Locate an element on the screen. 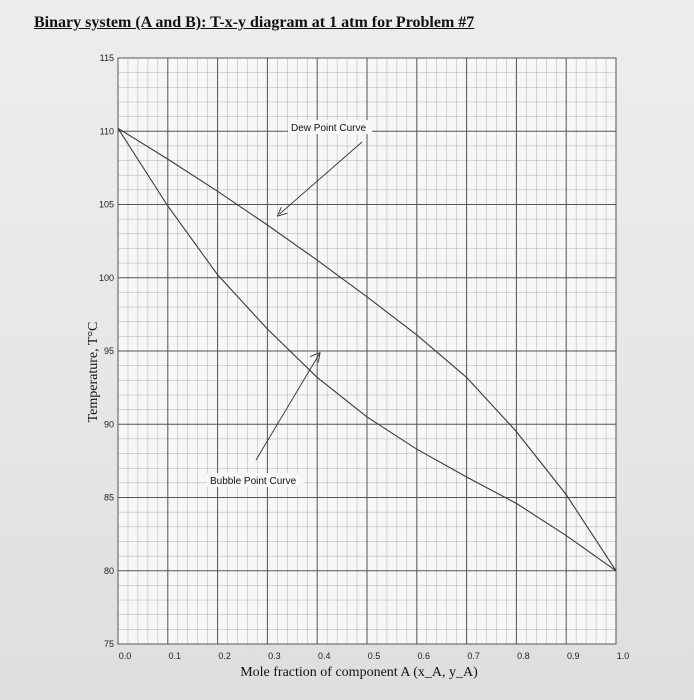 The width and height of the screenshot is (694, 700). x-tick-label: 0.9 is located at coordinates (573, 656).